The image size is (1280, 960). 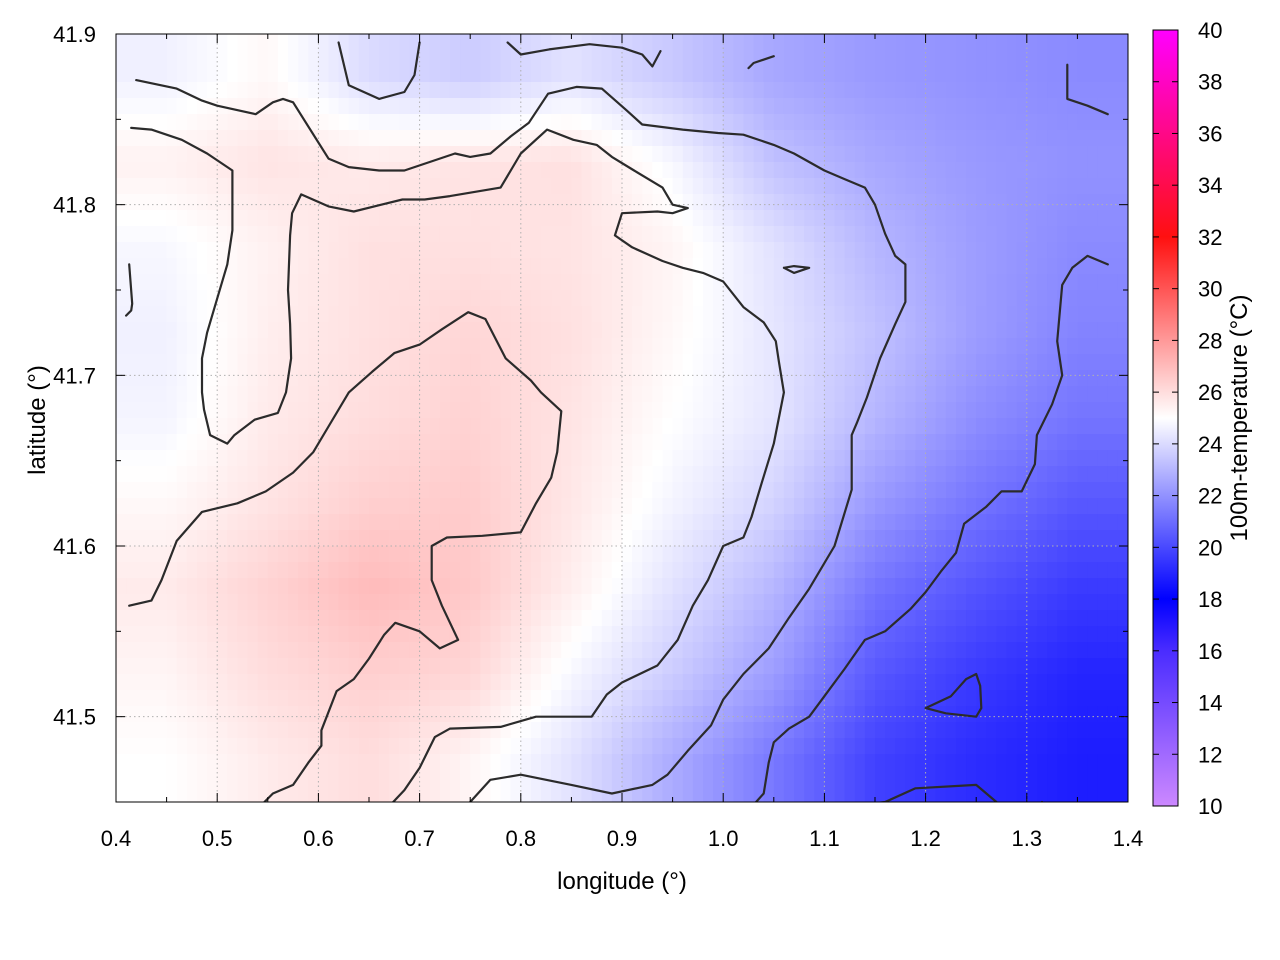 What do you see at coordinates (761, 62) in the screenshot?
I see `contour-line` at bounding box center [761, 62].